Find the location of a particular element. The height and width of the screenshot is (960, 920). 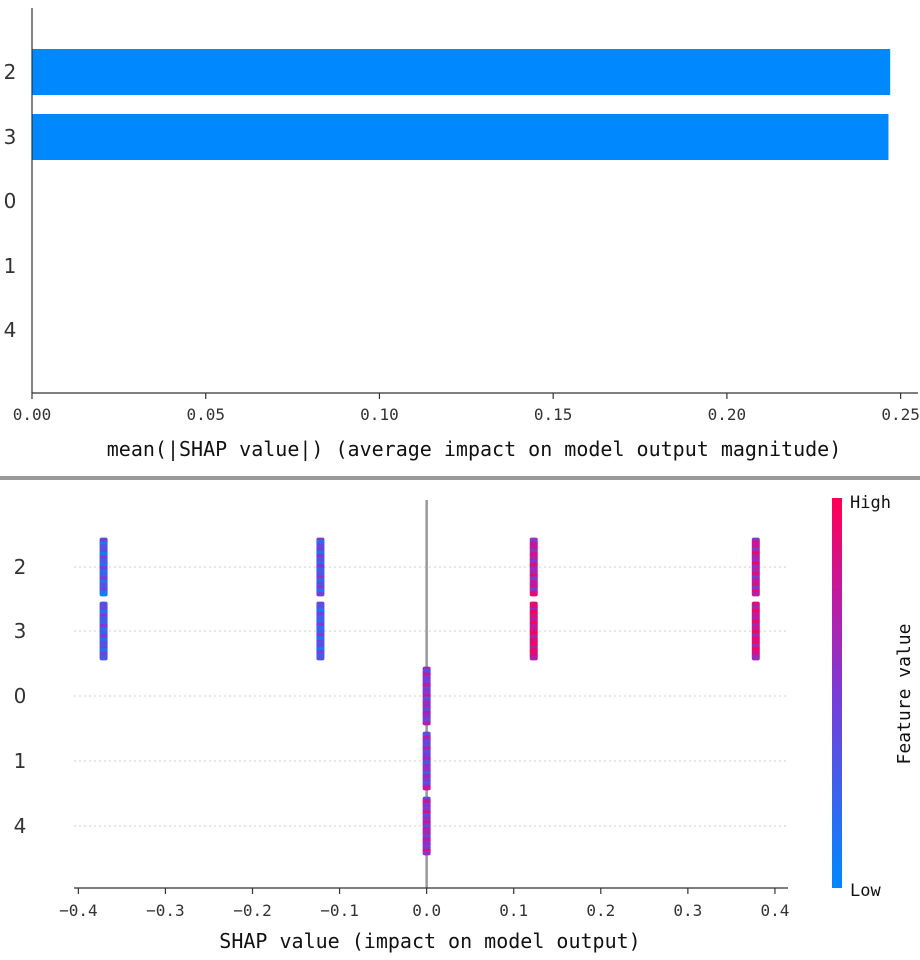

beeswarm-x-tick-label: 0.2 is located at coordinates (600, 910).